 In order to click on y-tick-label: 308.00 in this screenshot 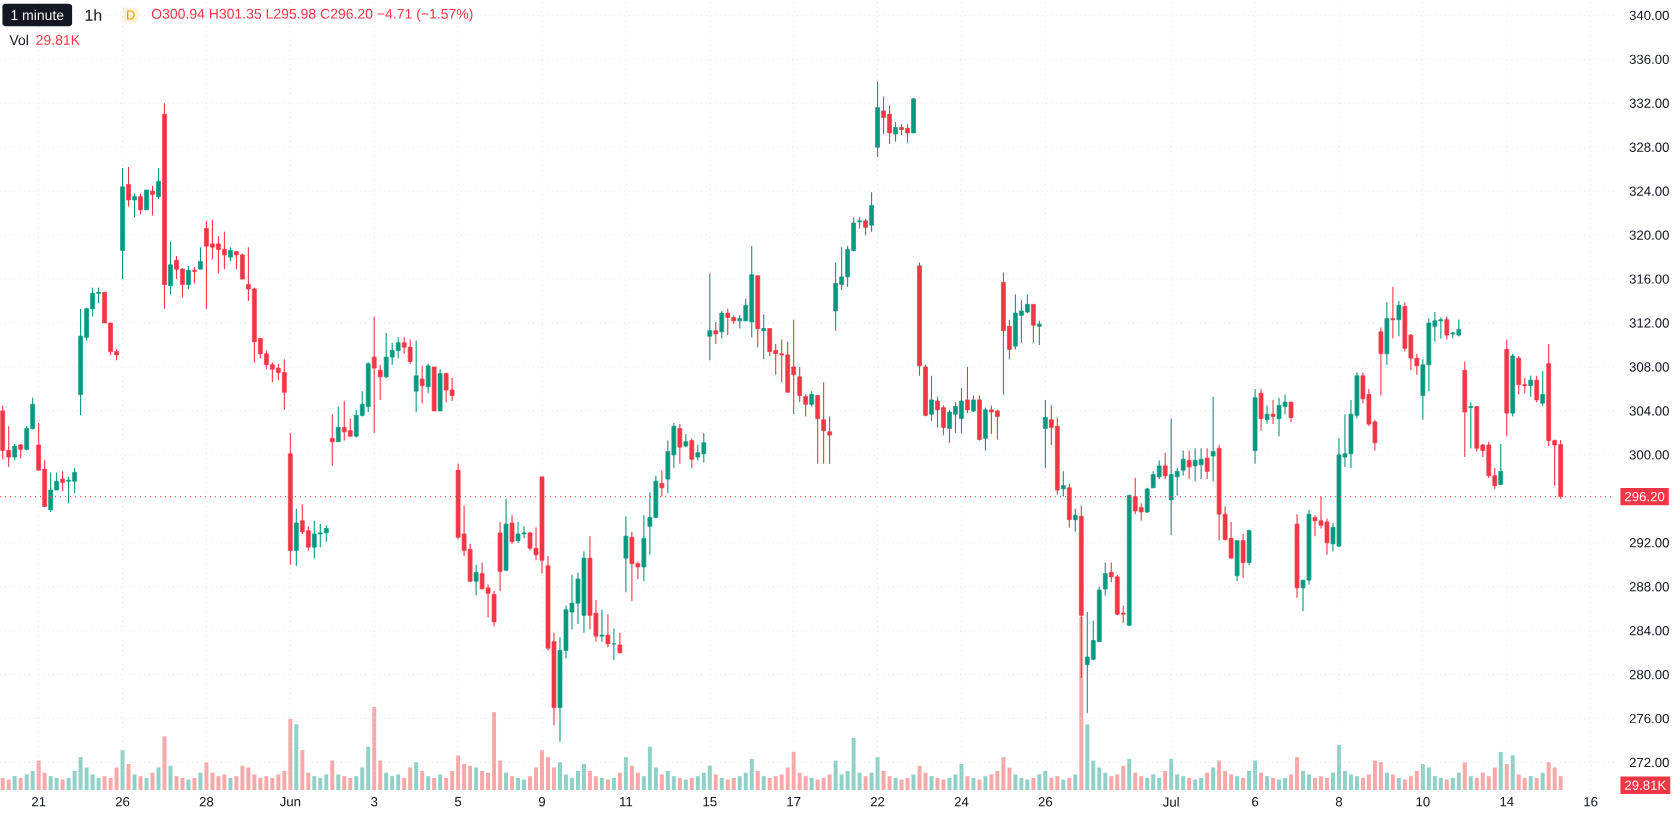, I will do `click(1649, 367)`.